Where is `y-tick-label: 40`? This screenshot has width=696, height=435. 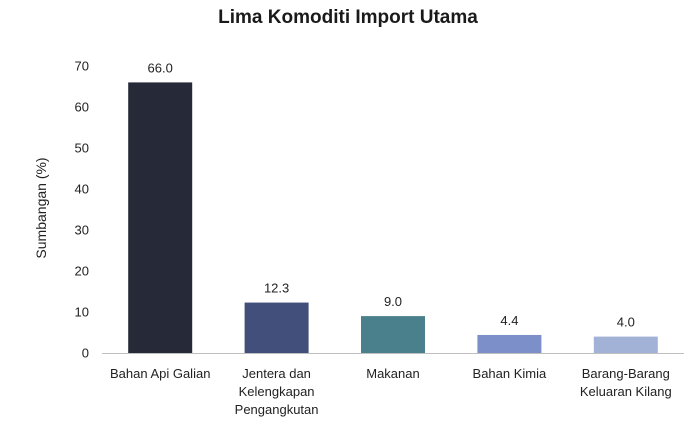
y-tick-label: 40 is located at coordinates (82, 189).